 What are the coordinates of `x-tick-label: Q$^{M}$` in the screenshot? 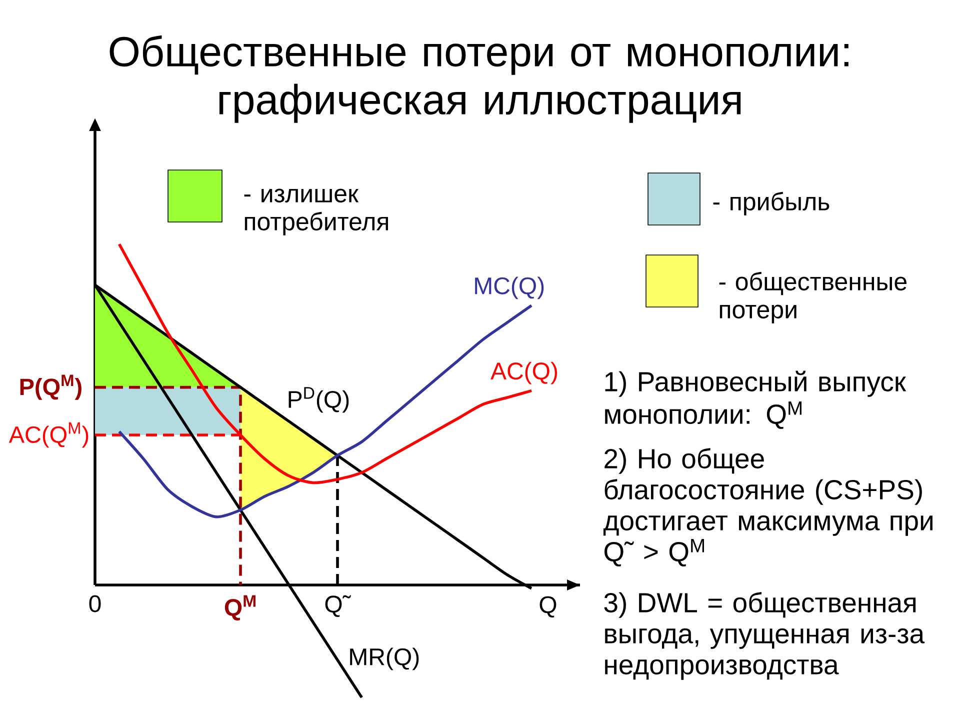 It's located at (240, 607).